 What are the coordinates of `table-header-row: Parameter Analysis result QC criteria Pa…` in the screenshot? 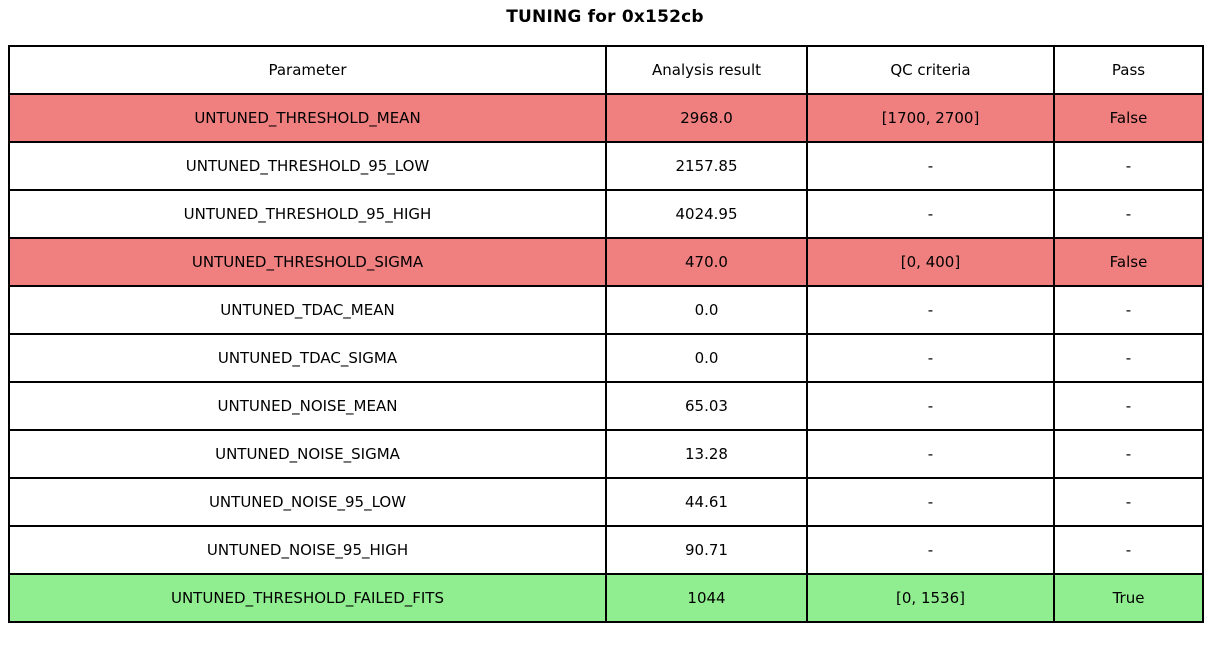 It's located at (606, 70).